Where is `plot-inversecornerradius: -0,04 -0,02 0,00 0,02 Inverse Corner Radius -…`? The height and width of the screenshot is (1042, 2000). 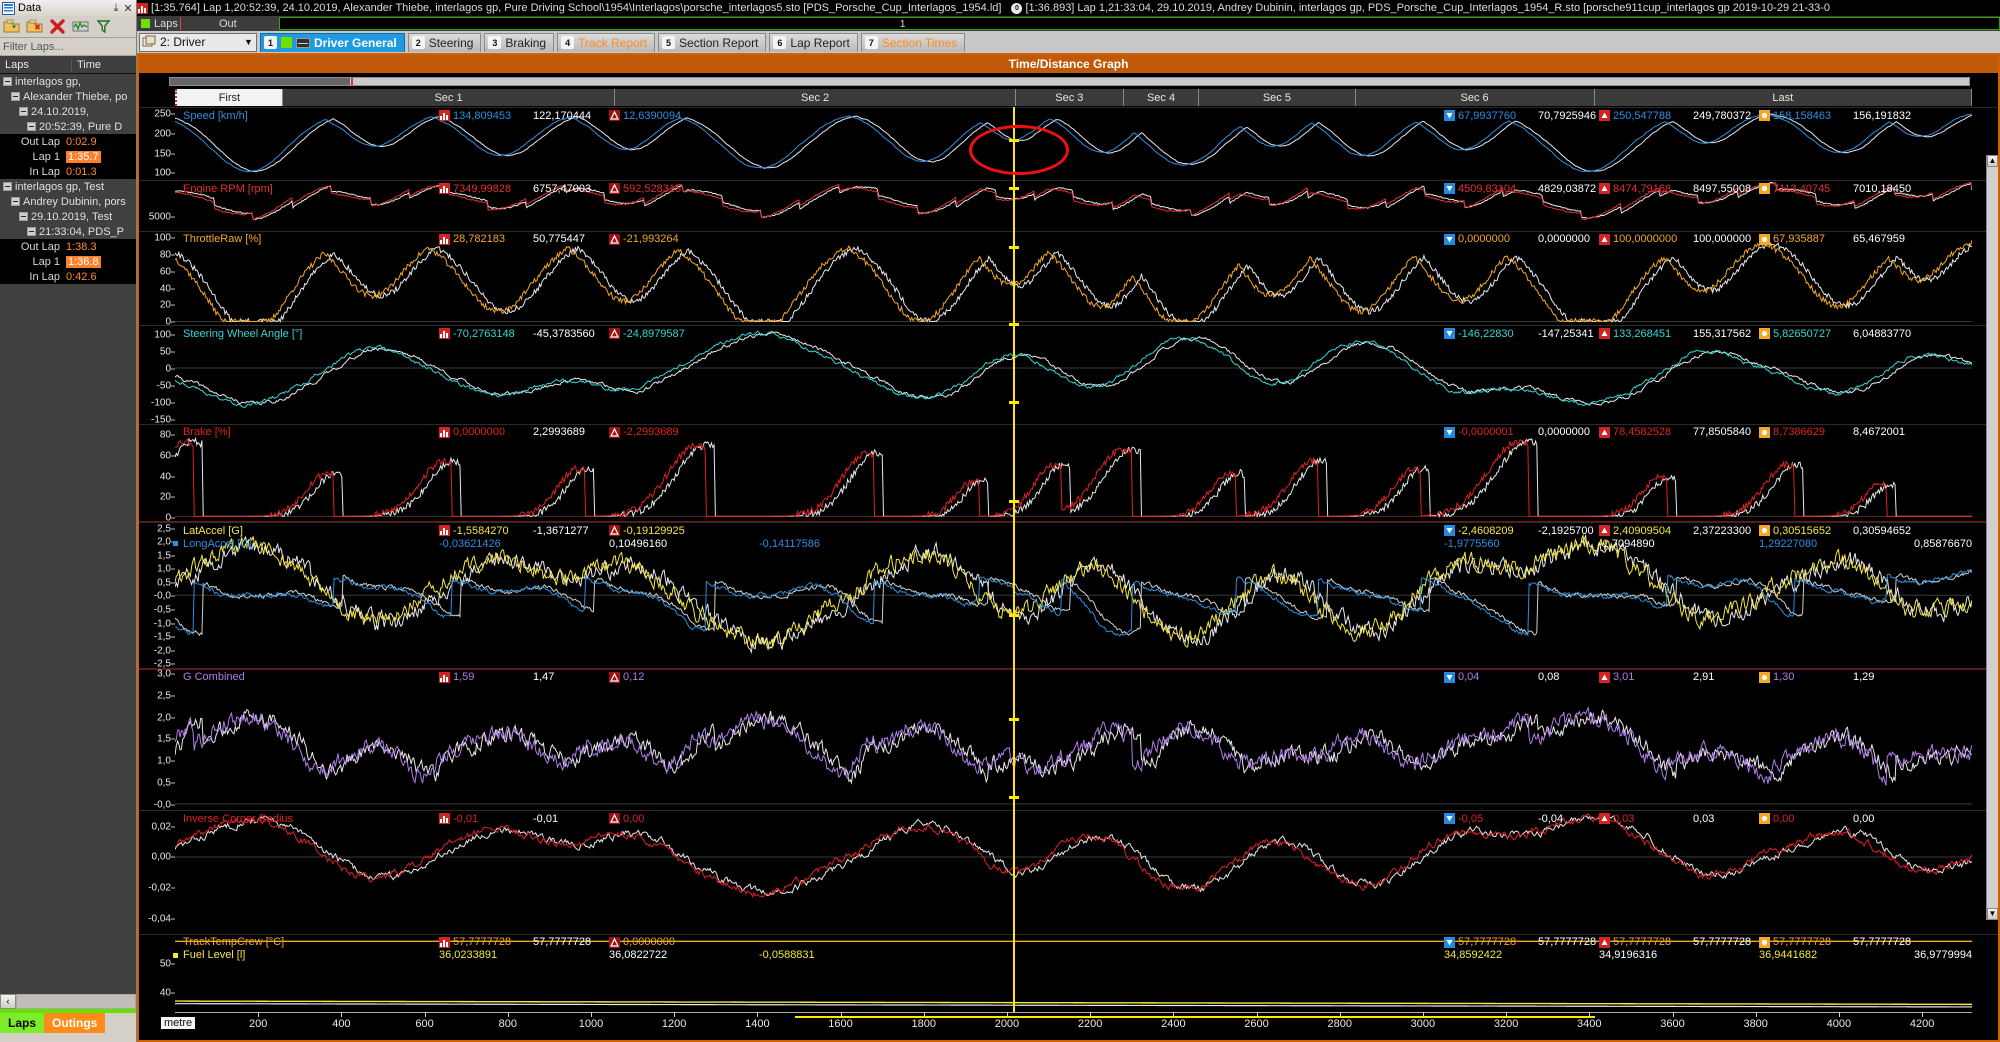 plot-inversecornerradius: -0,04 -0,02 0,00 0,02 Inverse Corner Radius -… is located at coordinates (1068, 872).